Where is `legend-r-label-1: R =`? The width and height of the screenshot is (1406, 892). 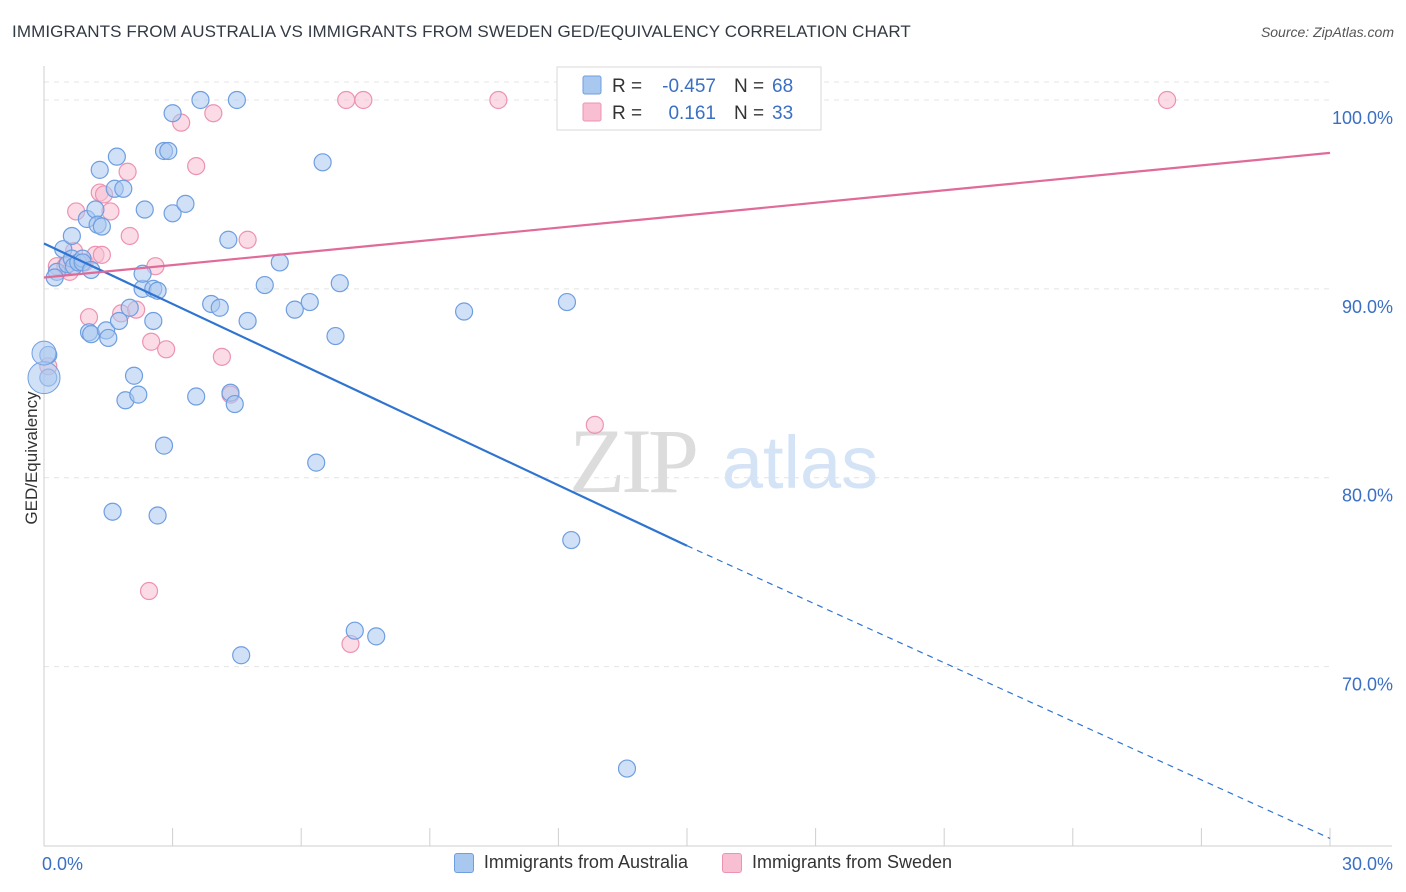
legend-r-label-1: R = is located at coordinates (627, 86).